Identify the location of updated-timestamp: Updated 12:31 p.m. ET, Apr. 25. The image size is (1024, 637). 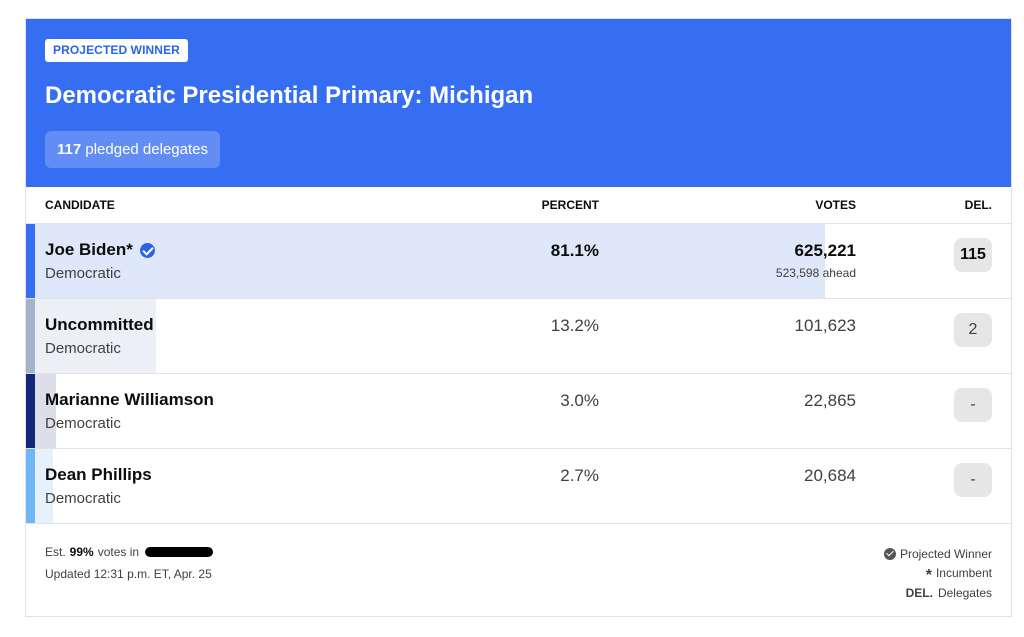
(128, 574).